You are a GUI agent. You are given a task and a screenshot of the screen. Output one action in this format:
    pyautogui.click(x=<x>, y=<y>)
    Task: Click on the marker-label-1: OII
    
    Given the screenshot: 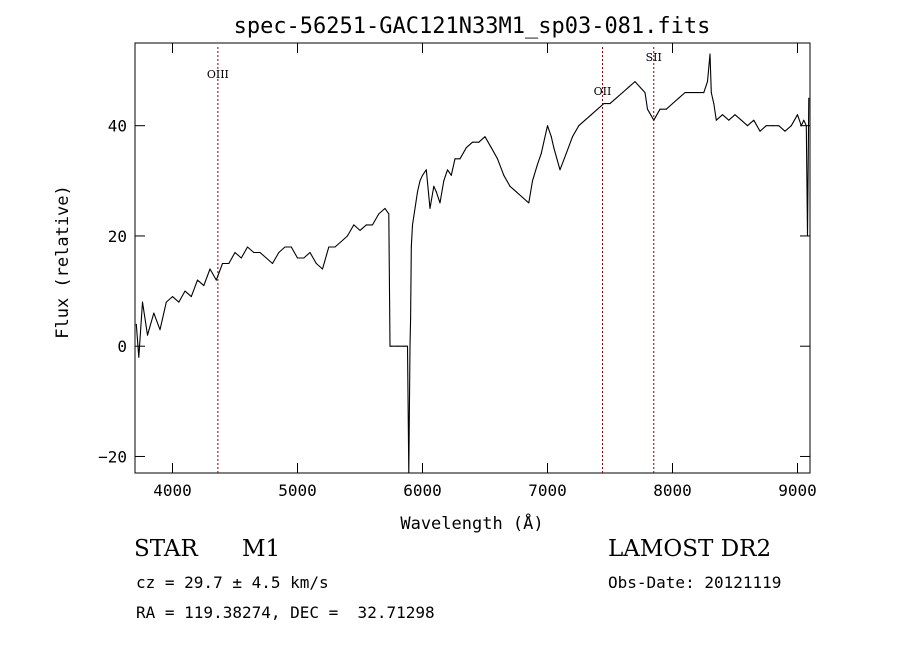 What is the action you would take?
    pyautogui.click(x=603, y=91)
    